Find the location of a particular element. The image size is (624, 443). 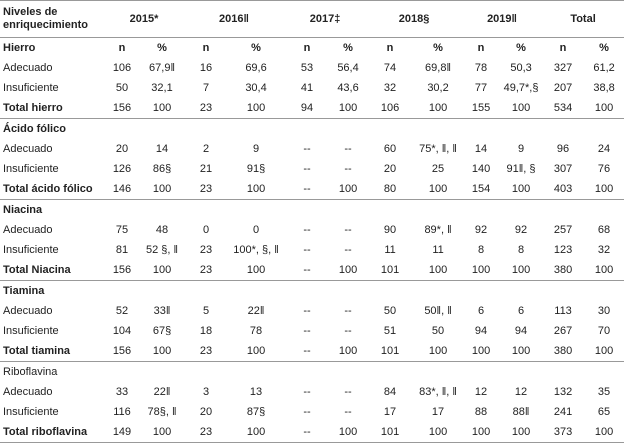

value-cell: 50,3 is located at coordinates (521, 68).